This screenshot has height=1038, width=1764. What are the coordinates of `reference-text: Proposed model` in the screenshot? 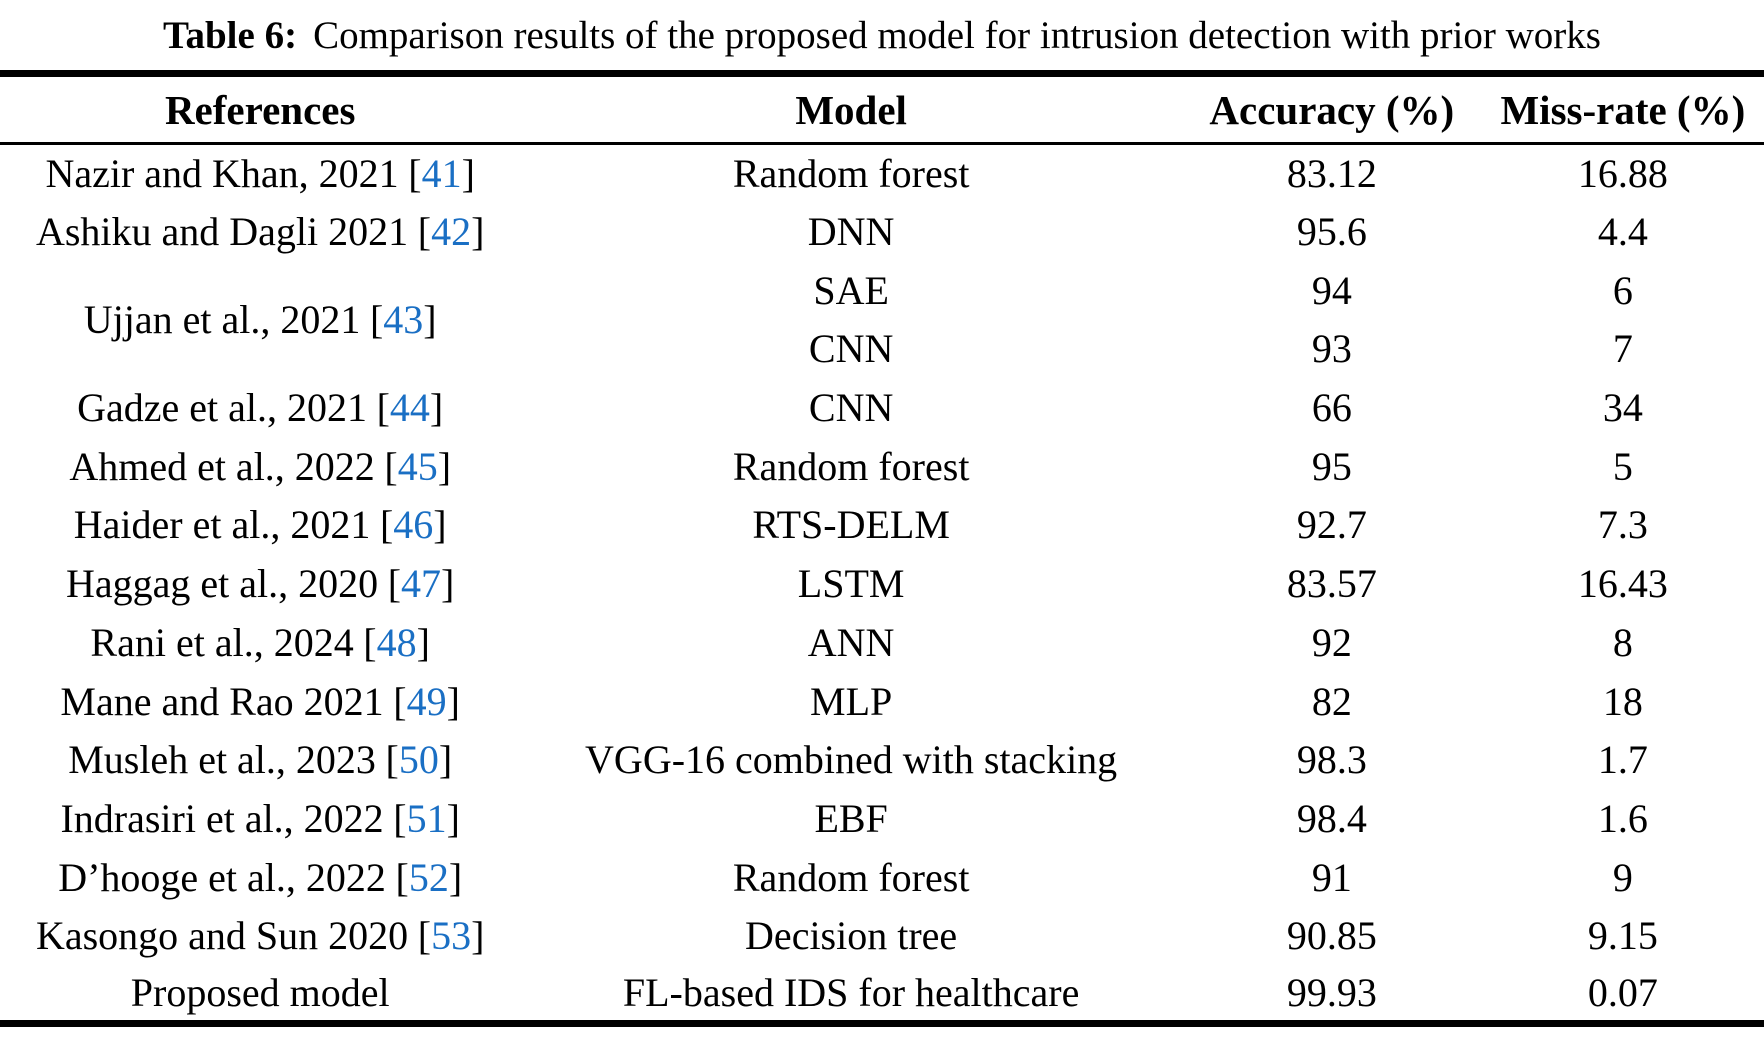 It's located at (260, 993).